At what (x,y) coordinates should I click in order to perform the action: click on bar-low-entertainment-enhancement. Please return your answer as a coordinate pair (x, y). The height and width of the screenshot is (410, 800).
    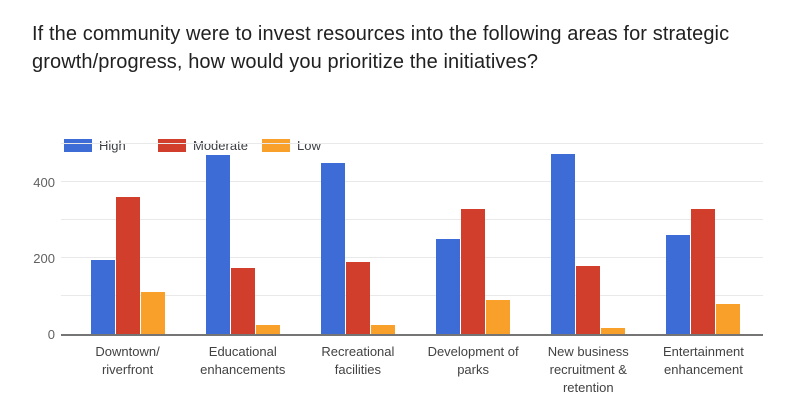
    Looking at the image, I should click on (728, 318).